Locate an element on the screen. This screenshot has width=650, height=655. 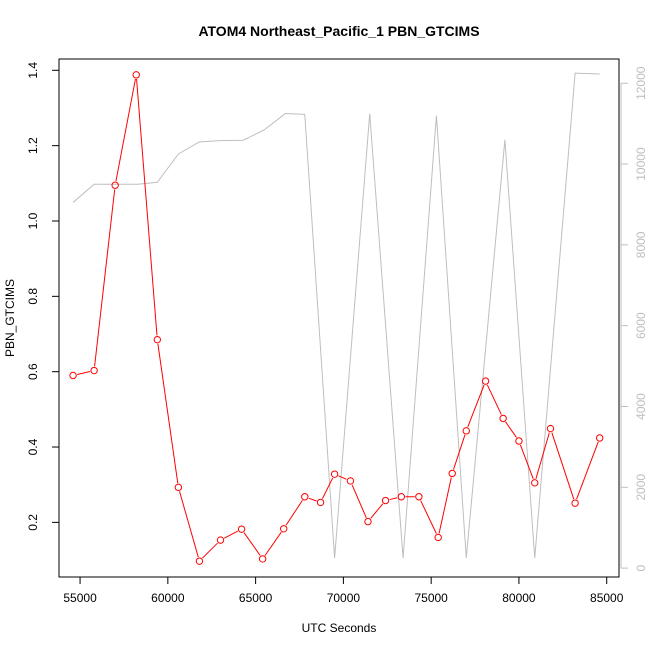
x-tick-label: 85000 is located at coordinates (607, 598).